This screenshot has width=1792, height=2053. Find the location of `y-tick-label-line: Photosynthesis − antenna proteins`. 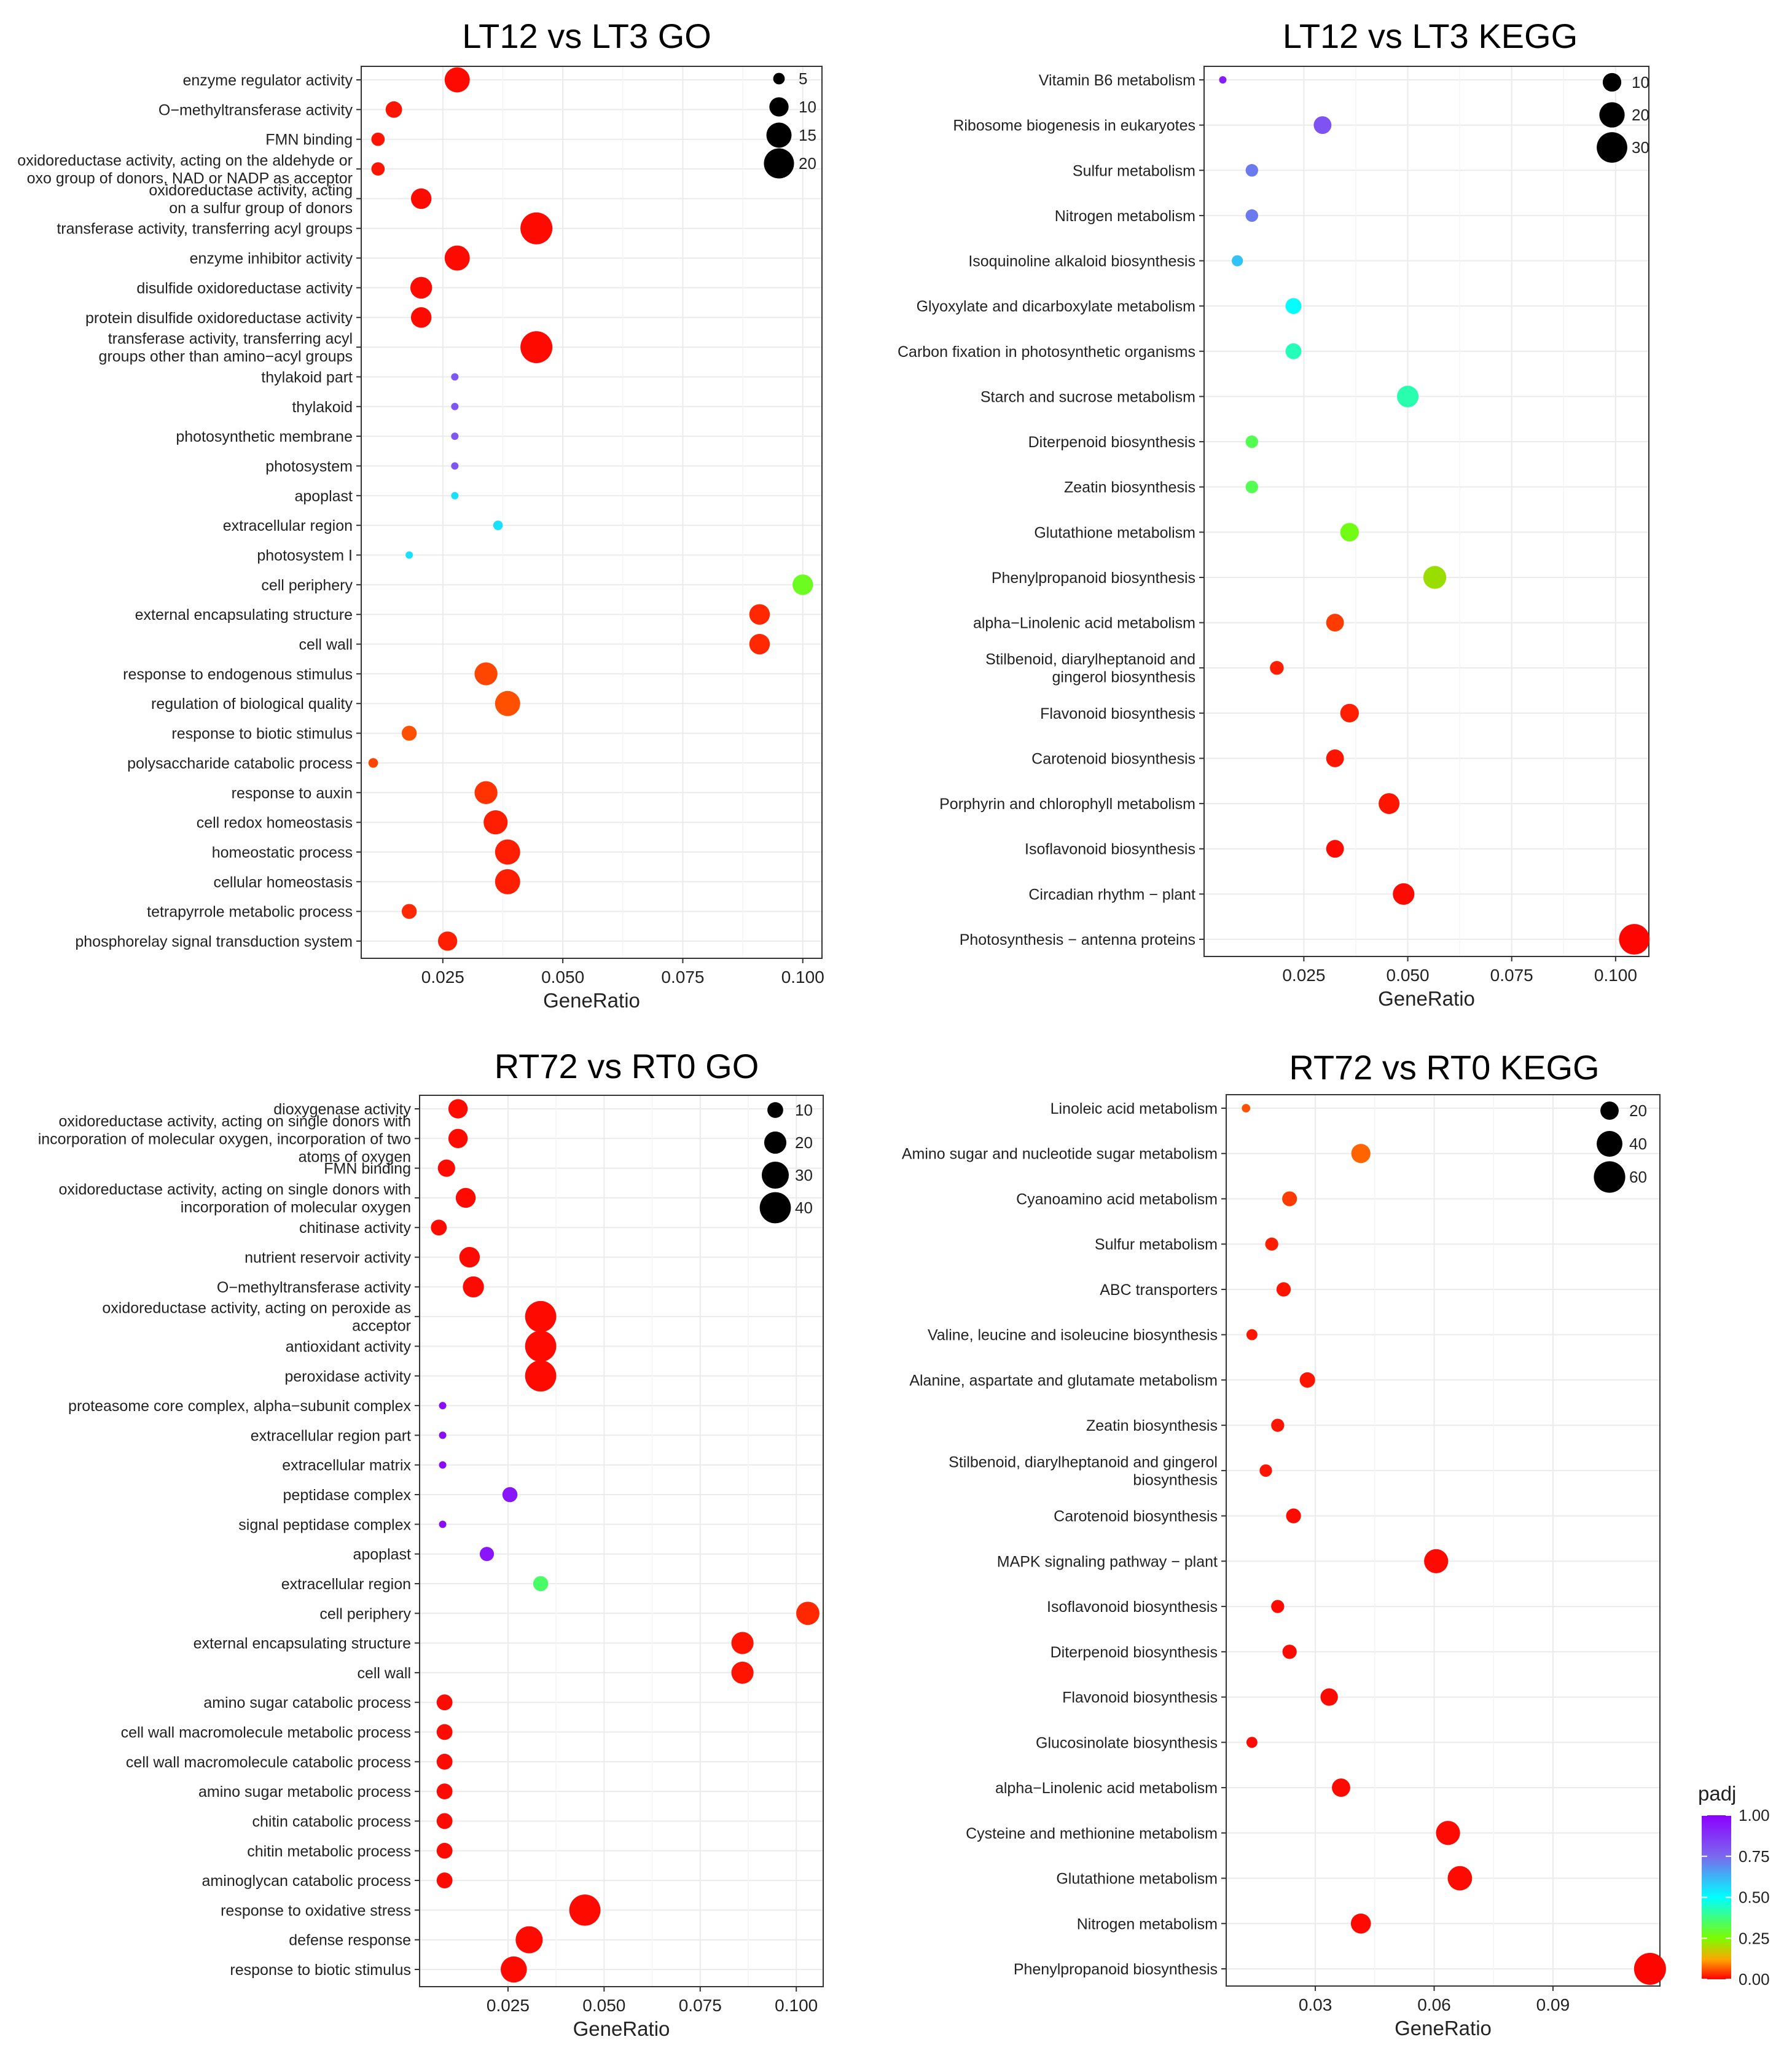

y-tick-label-line: Photosynthesis − antenna proteins is located at coordinates (1077, 940).